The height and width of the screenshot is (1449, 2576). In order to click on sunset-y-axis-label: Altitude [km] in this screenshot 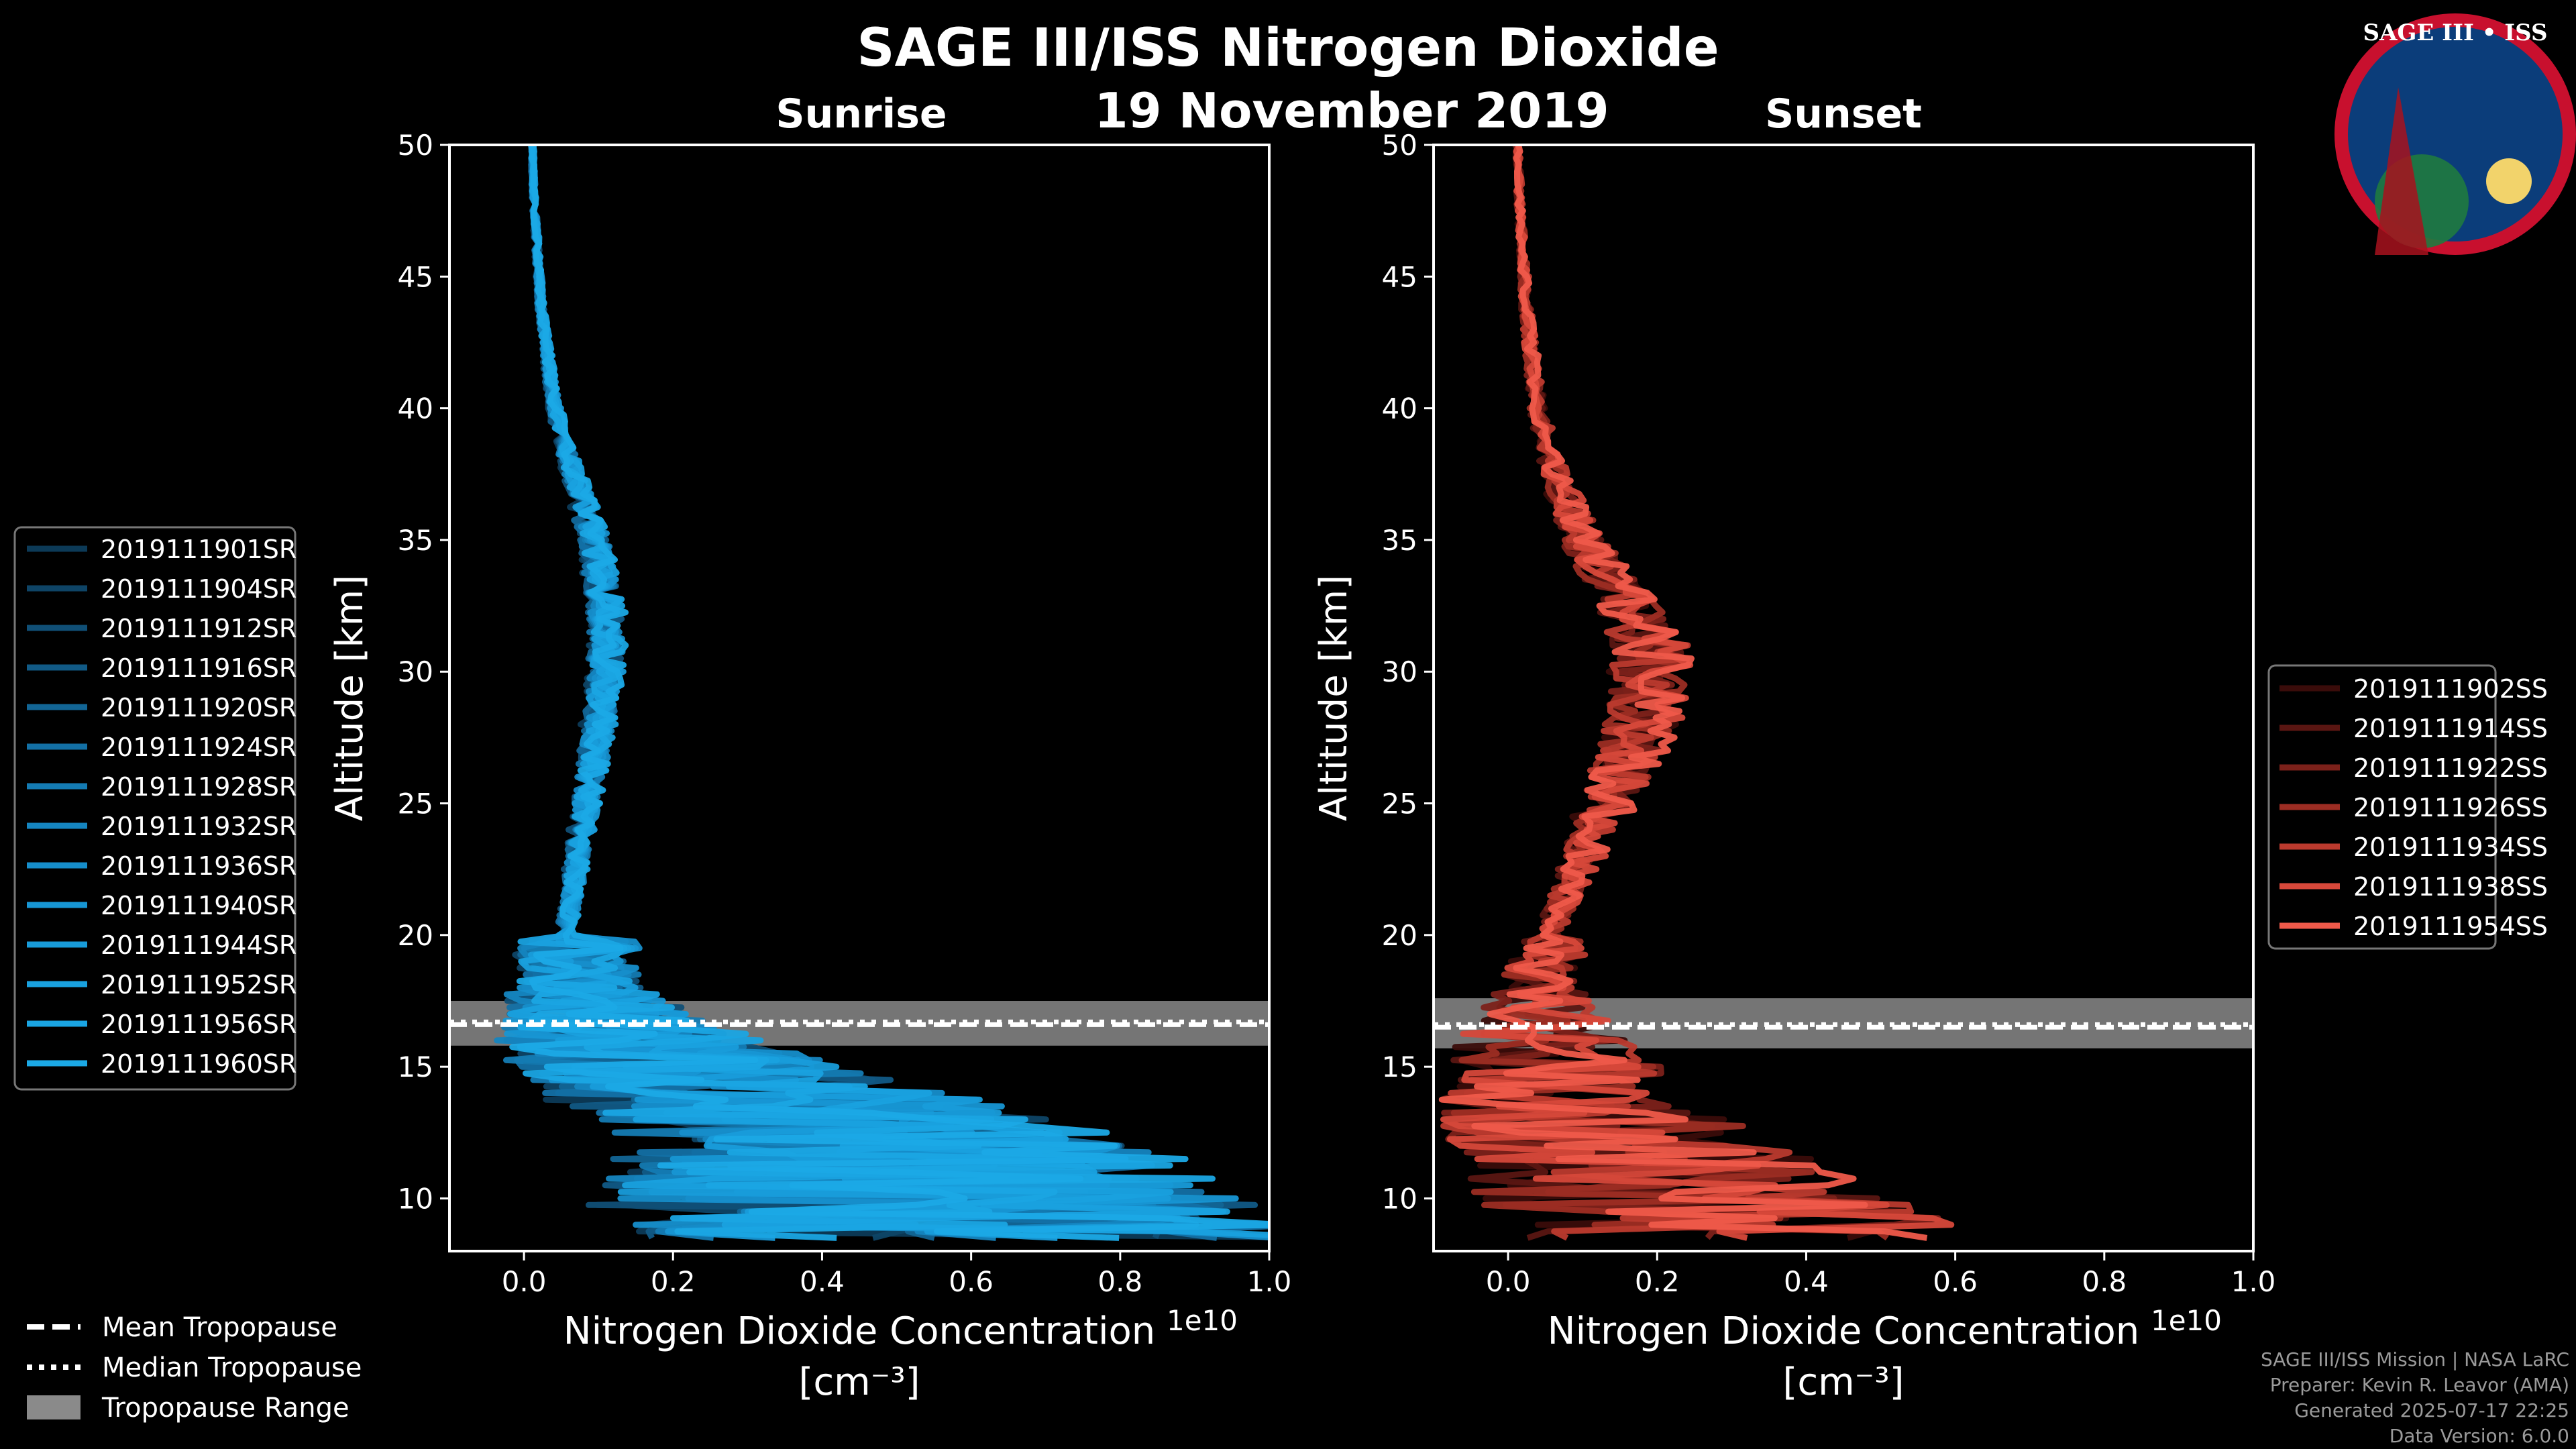, I will do `click(1334, 698)`.